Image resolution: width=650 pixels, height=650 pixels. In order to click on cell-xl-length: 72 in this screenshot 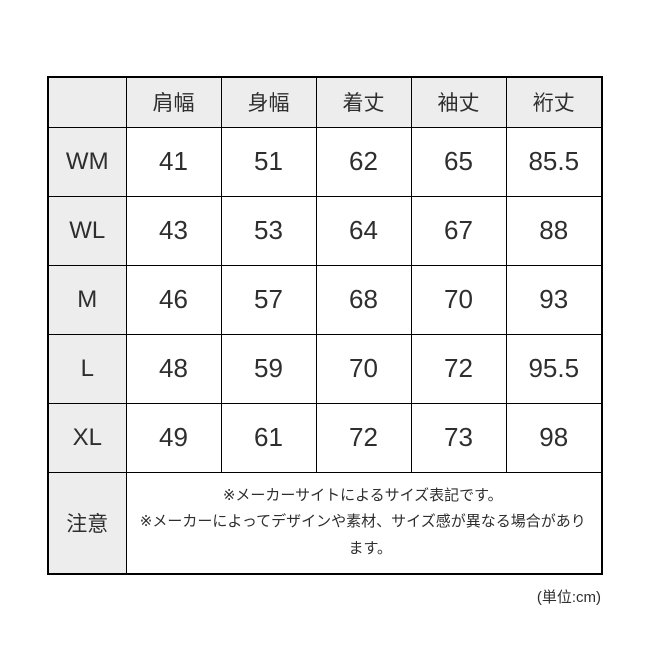, I will do `click(363, 437)`.